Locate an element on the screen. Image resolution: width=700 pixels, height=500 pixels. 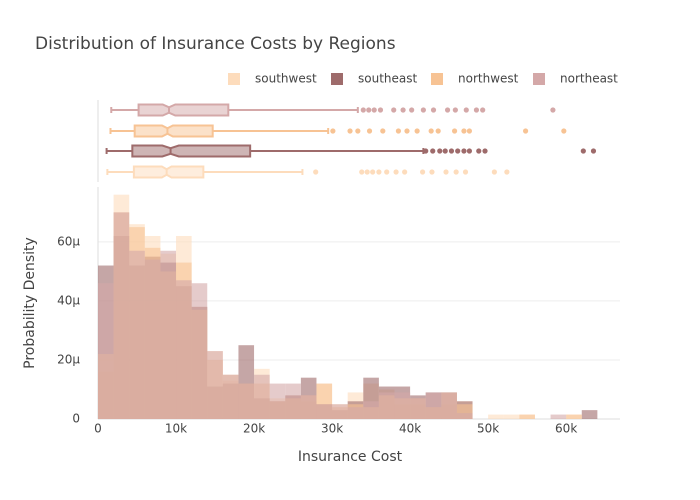
legend-label: southeast is located at coordinates (387, 79).